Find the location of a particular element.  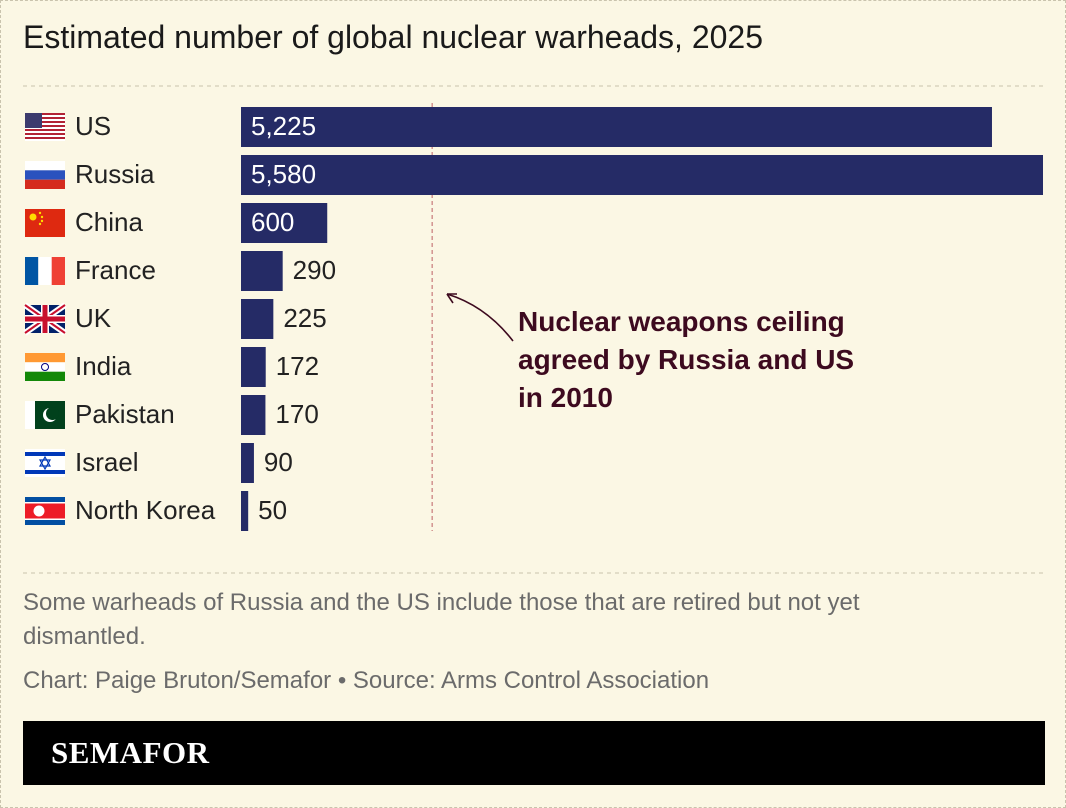

value-label: 5,580 is located at coordinates (283, 174).